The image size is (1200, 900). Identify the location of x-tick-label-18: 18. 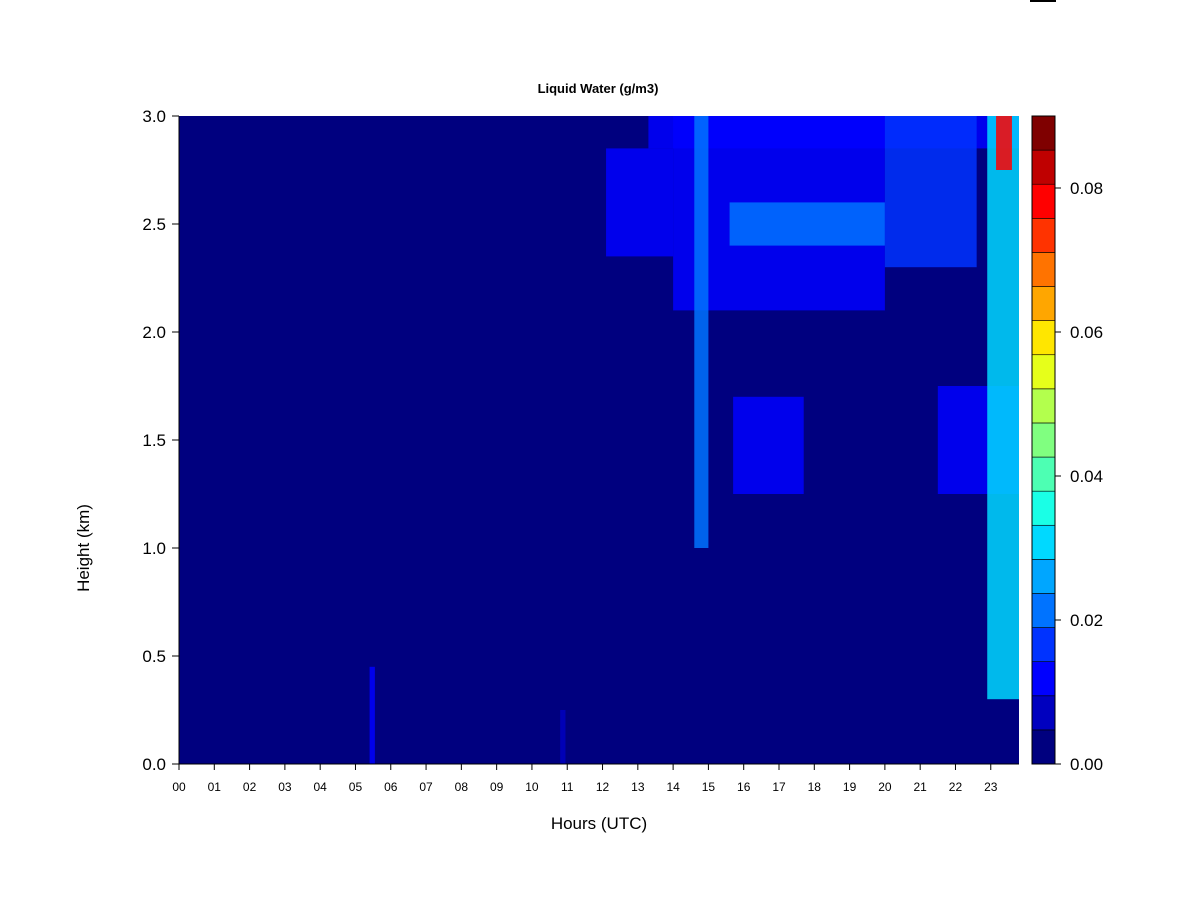
(815, 787).